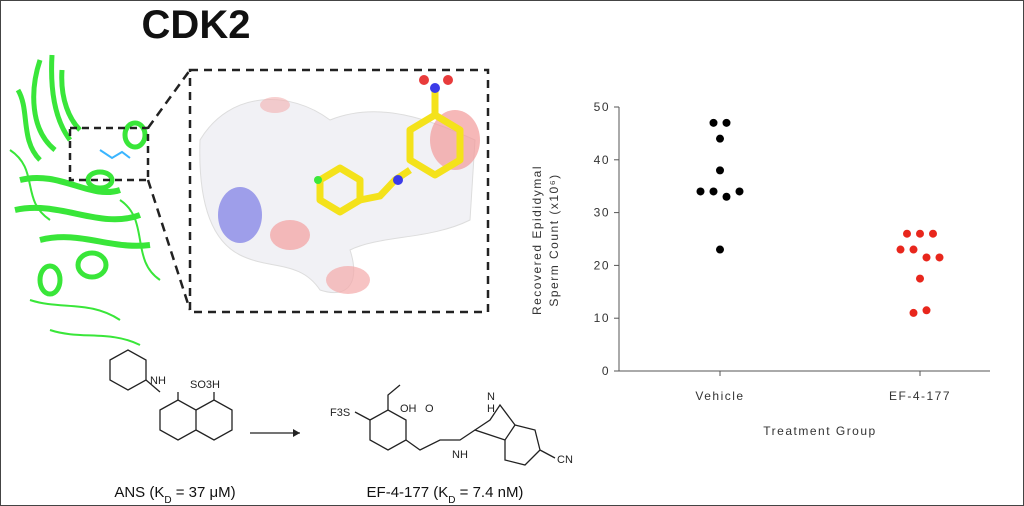 The height and width of the screenshot is (506, 1024). Describe the element at coordinates (296, 433) in the screenshot. I see `arrow-head` at that location.